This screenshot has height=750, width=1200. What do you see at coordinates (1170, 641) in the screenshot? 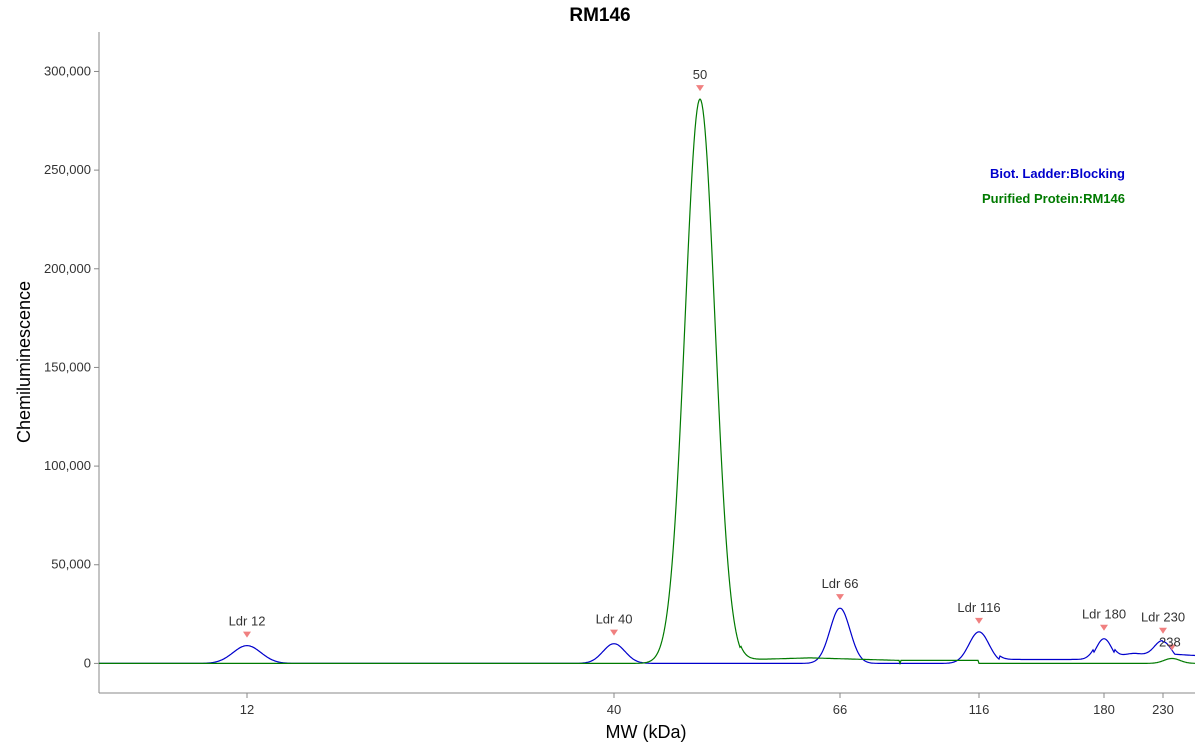
I see `peak-label: 238` at bounding box center [1170, 641].